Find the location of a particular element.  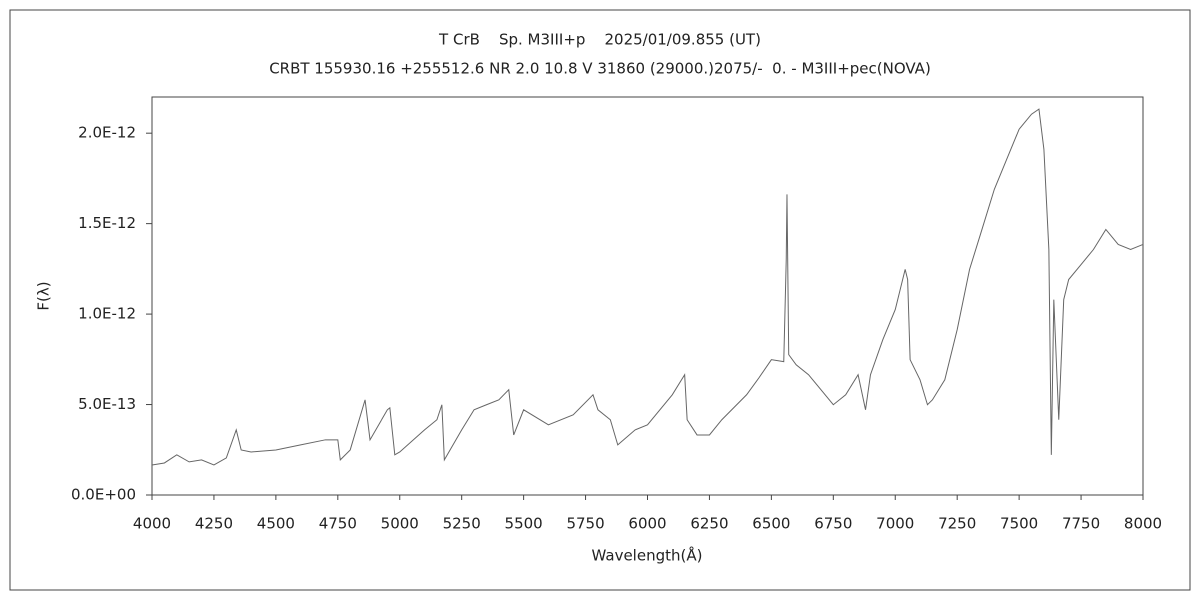

y-axis-label: F(λ) is located at coordinates (44, 295).